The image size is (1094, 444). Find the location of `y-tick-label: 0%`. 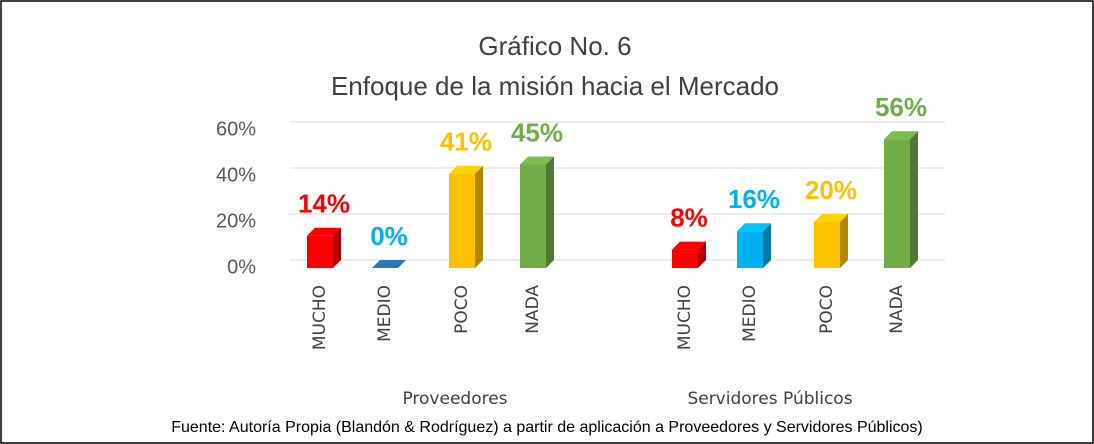

y-tick-label: 0% is located at coordinates (241, 267).